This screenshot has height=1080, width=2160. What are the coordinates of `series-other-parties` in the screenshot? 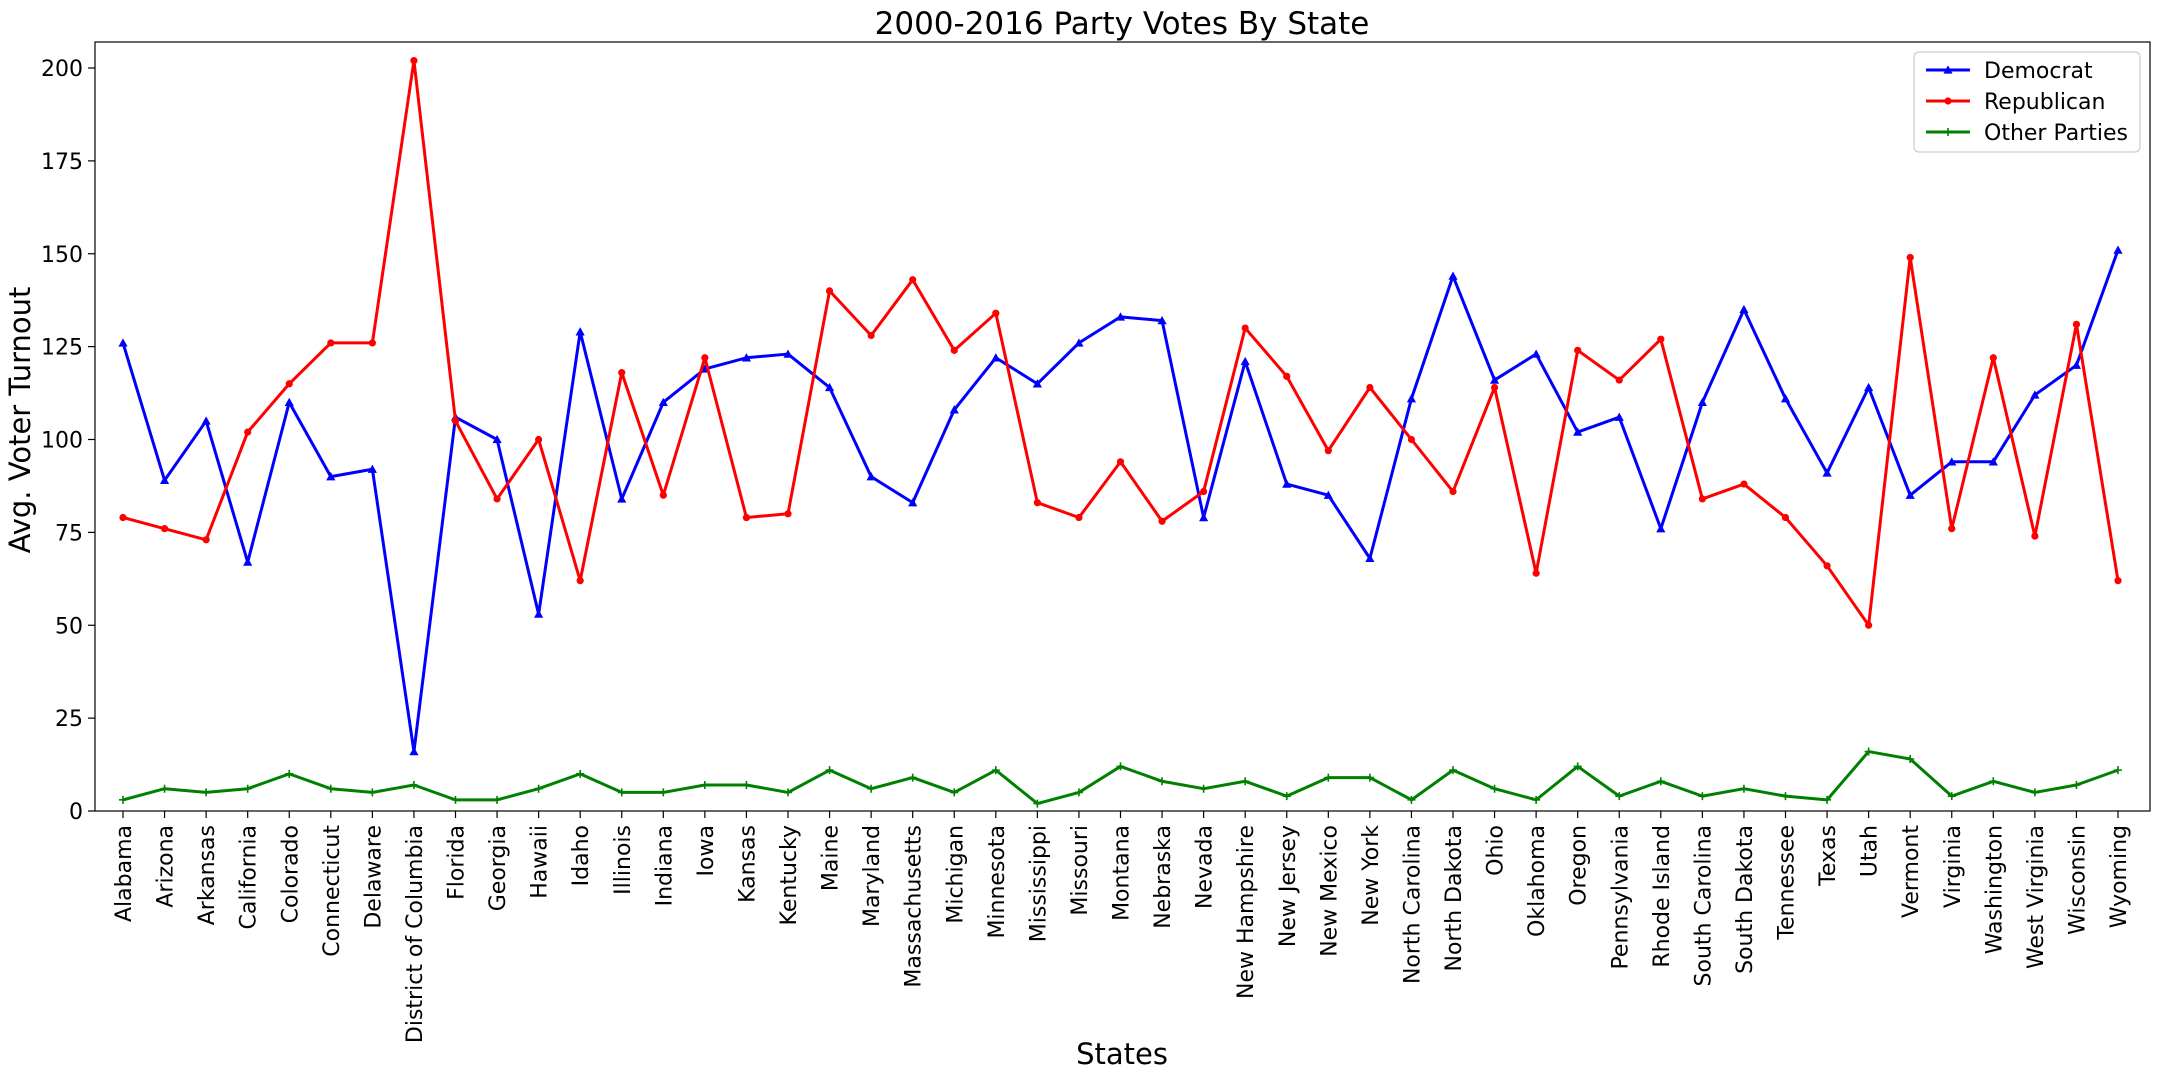 It's located at (1120, 777).